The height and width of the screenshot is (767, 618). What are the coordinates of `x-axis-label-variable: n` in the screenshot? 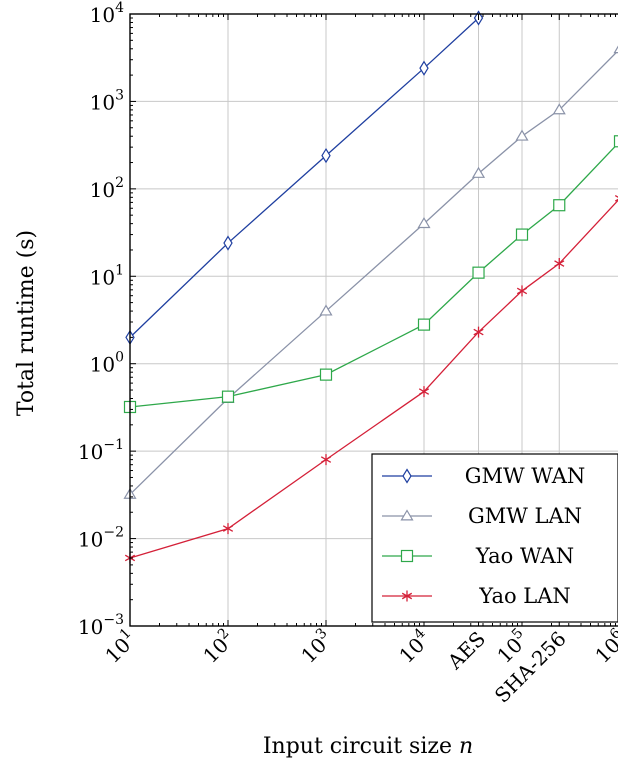 It's located at (466, 746).